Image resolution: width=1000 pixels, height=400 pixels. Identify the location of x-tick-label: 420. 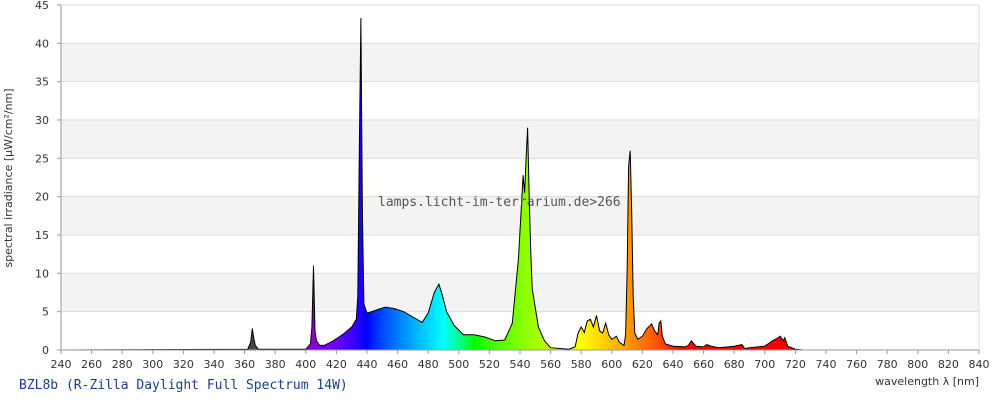
(336, 364).